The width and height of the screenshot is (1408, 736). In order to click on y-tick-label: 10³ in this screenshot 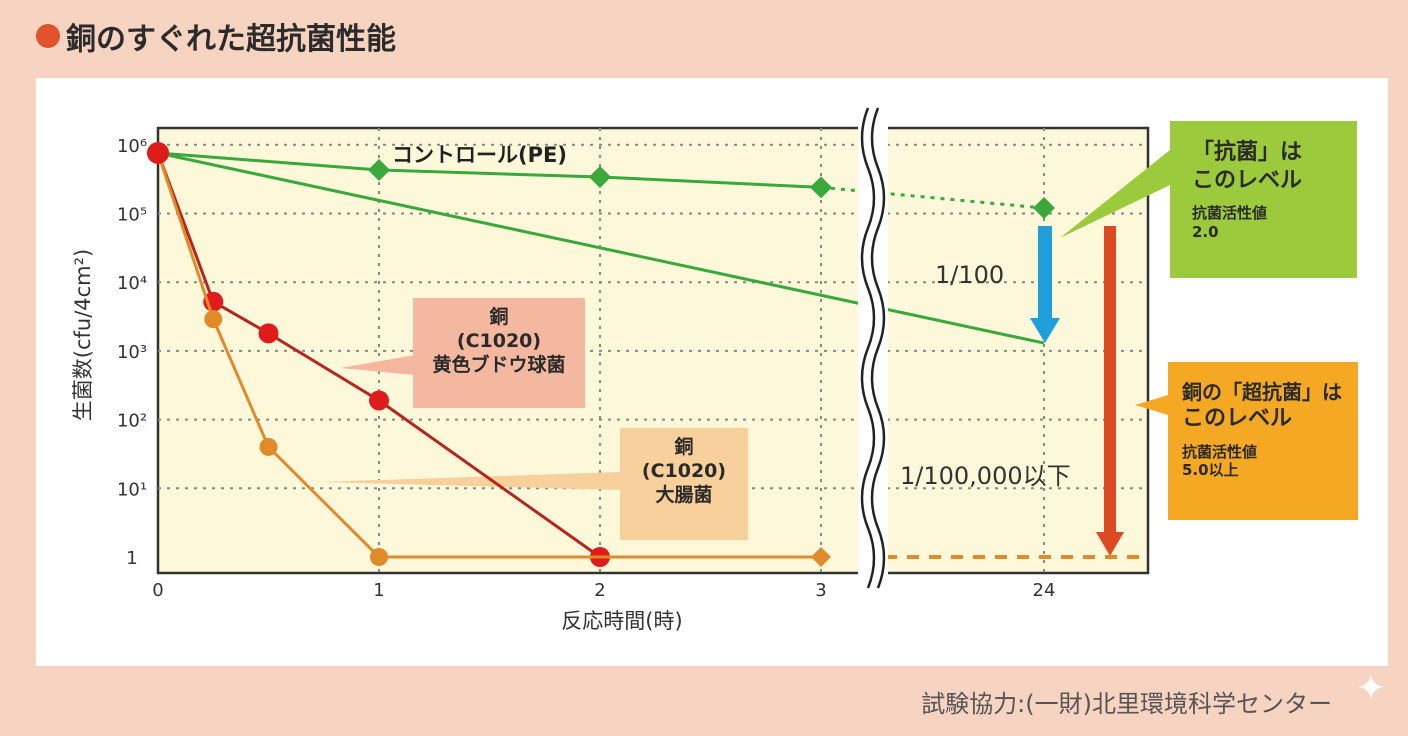, I will do `click(132, 352)`.